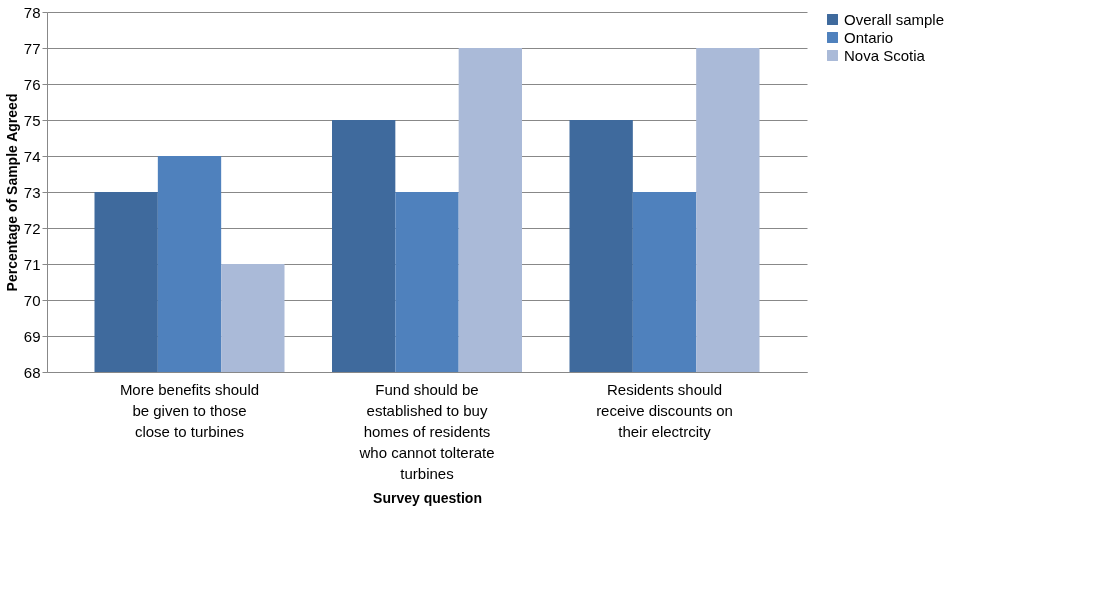  What do you see at coordinates (32, 264) in the screenshot?
I see `y-tick-label: 71` at bounding box center [32, 264].